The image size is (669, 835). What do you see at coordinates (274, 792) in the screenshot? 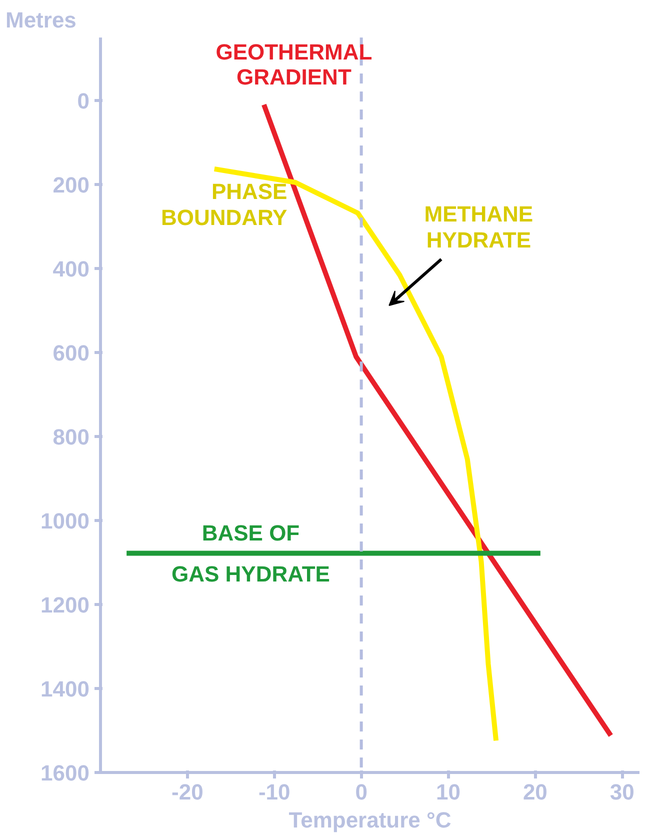
I see `x-tick-label: -10` at bounding box center [274, 792].